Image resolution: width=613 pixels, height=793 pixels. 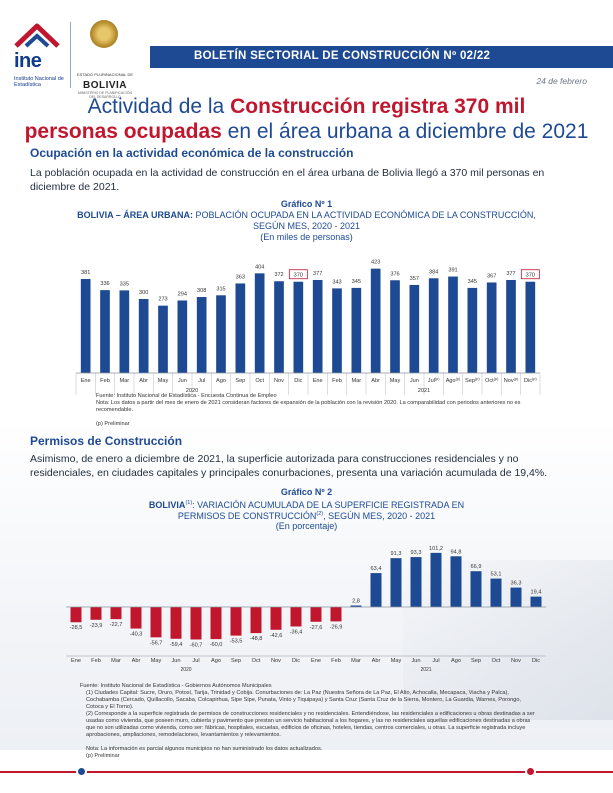 What do you see at coordinates (433, 272) in the screenshot?
I see `chart1-value-label: 384` at bounding box center [433, 272].